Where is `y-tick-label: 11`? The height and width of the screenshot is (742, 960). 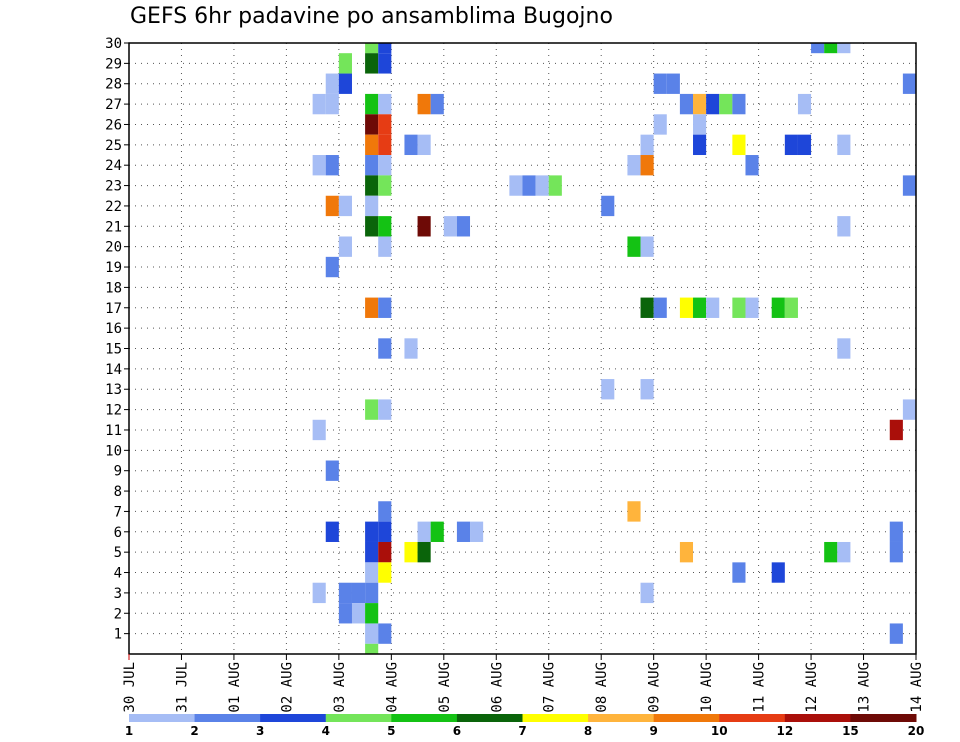
y-tick-label: 11 is located at coordinates (113, 431).